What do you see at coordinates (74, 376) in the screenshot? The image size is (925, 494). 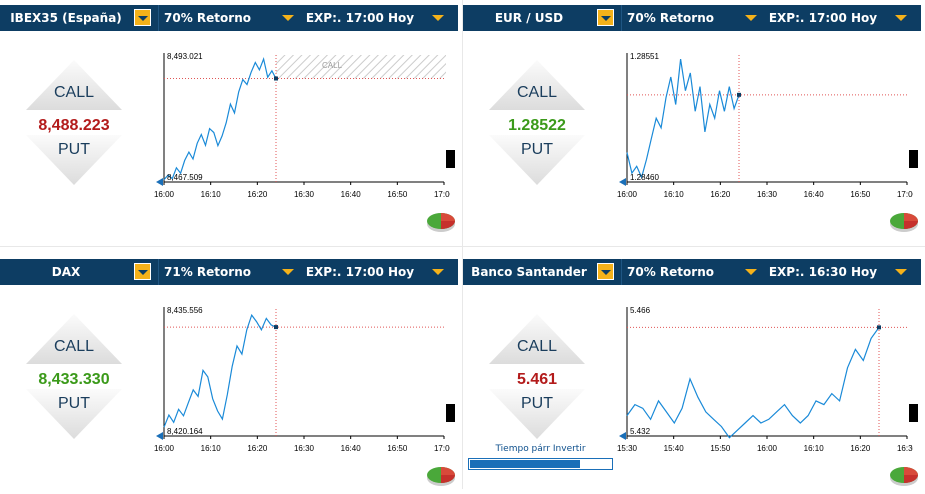 I see `trade-buttons: CALL 8,433.330 PUT` at bounding box center [74, 376].